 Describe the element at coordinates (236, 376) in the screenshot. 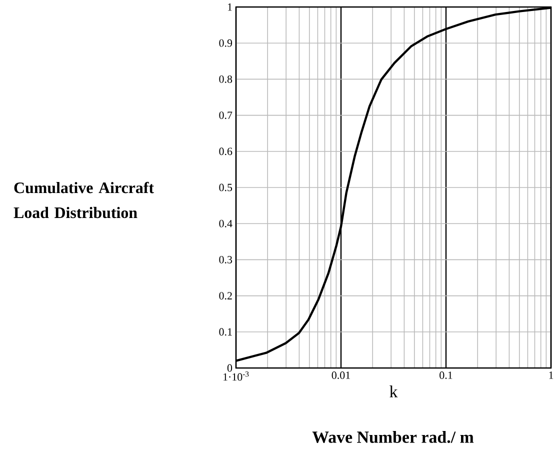

I see `x-tick-label: 1·10$^{-3}$` at that location.